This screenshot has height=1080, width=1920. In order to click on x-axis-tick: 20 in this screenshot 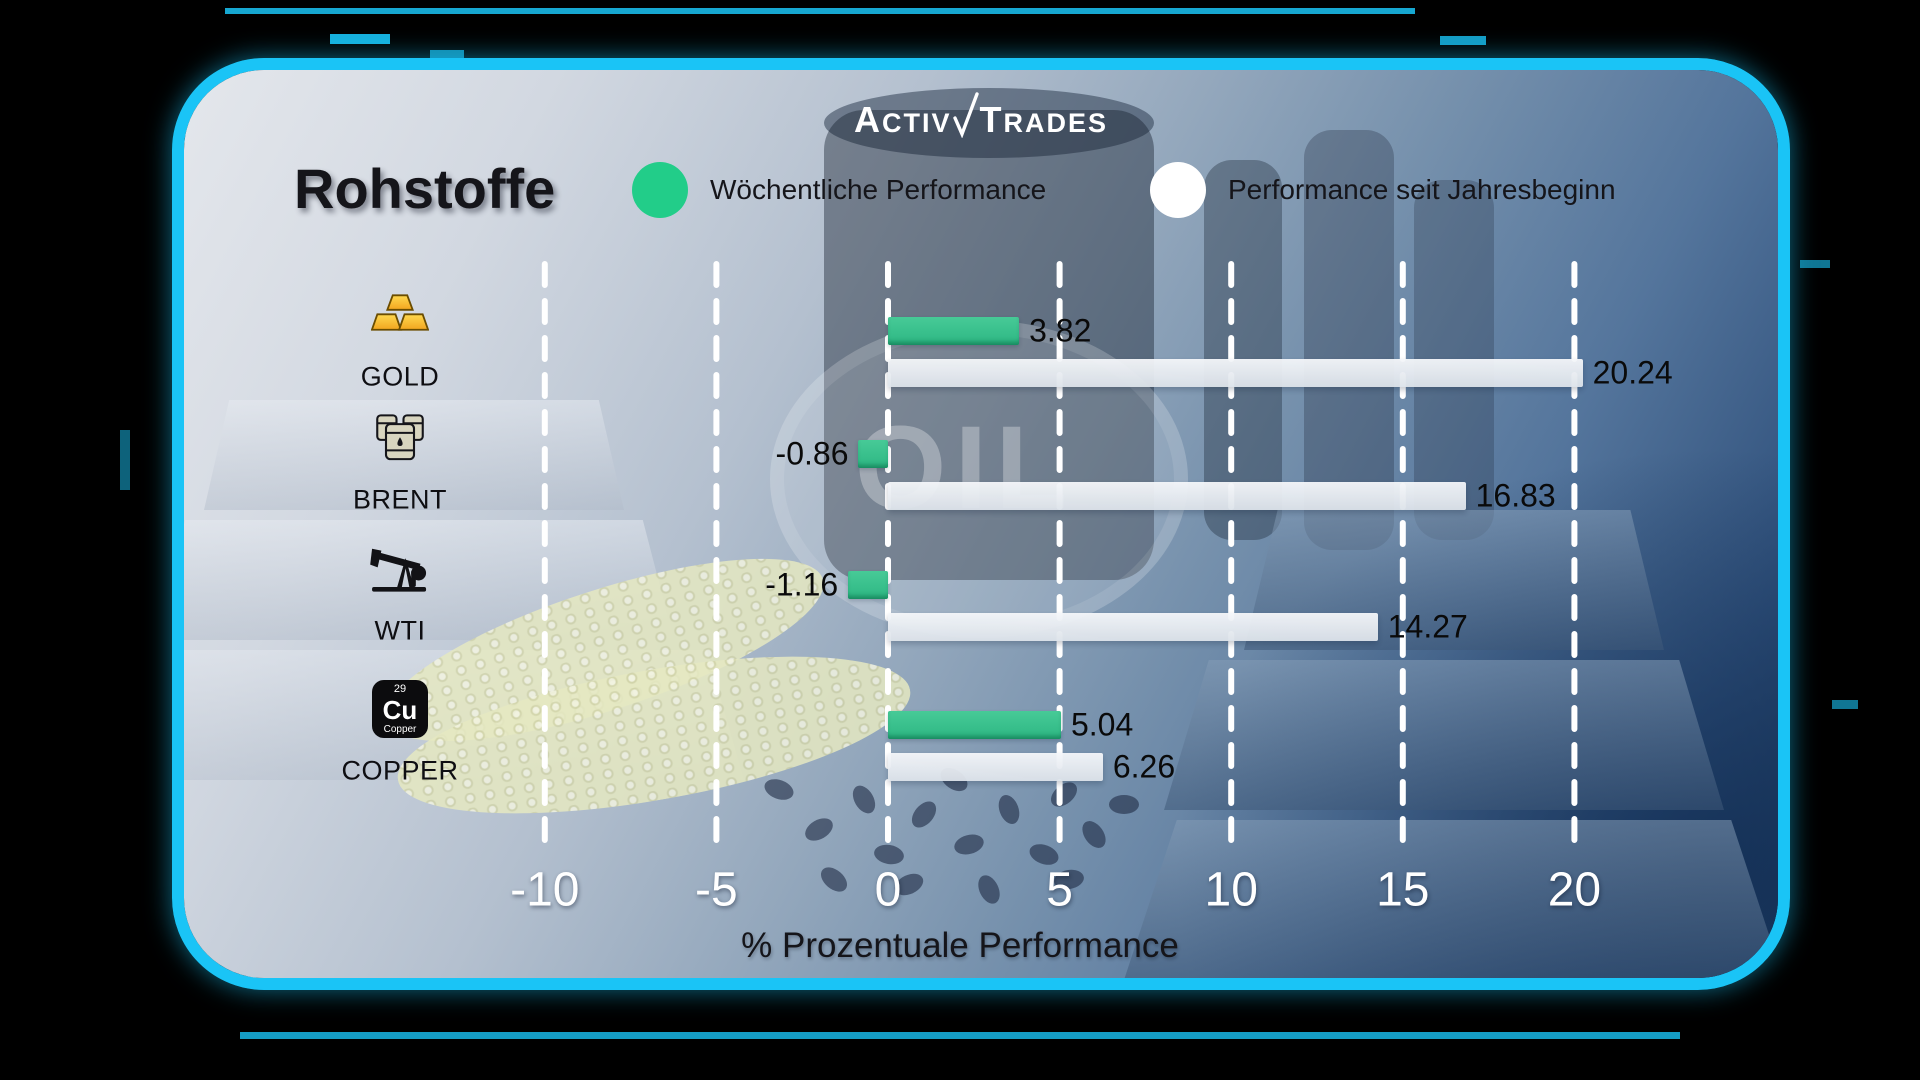, I will do `click(1574, 890)`.